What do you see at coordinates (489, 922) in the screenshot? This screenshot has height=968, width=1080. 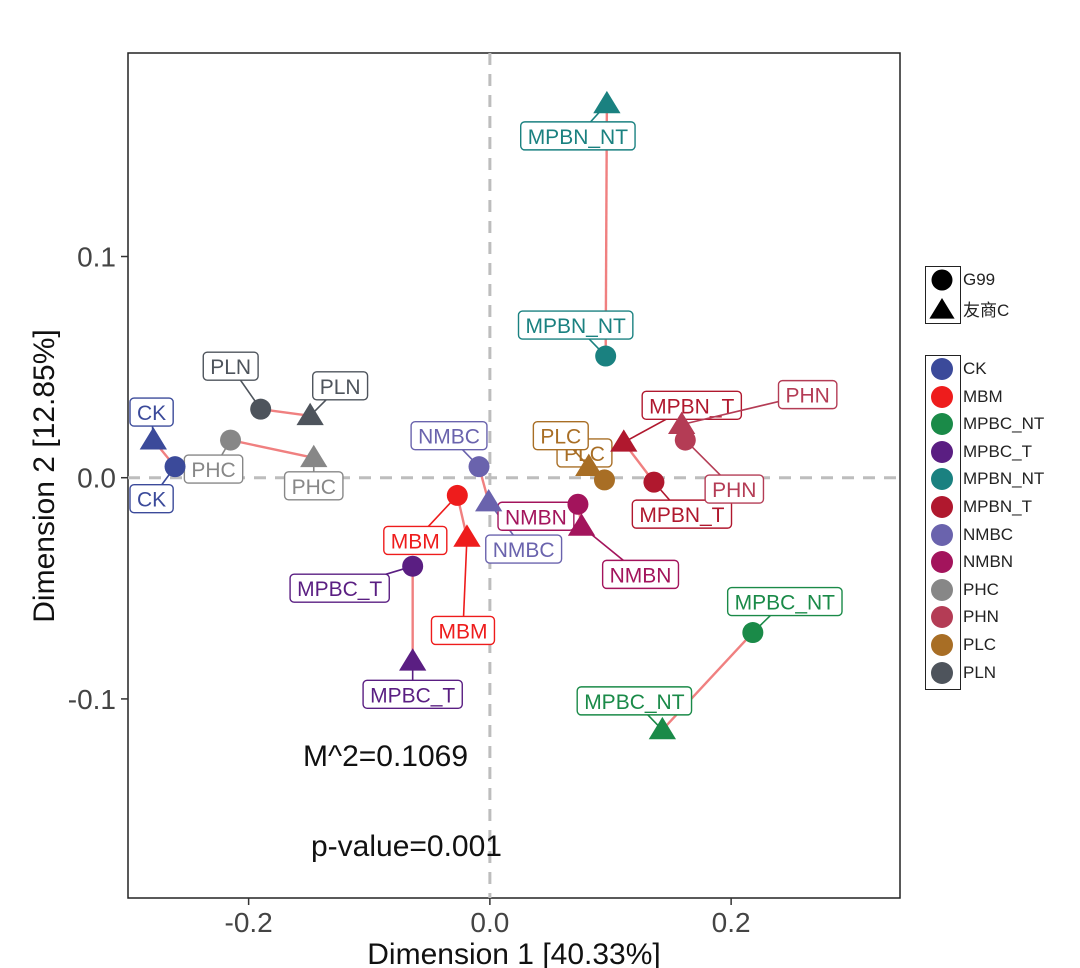 I see `x-tick-label: 0.0` at bounding box center [489, 922].